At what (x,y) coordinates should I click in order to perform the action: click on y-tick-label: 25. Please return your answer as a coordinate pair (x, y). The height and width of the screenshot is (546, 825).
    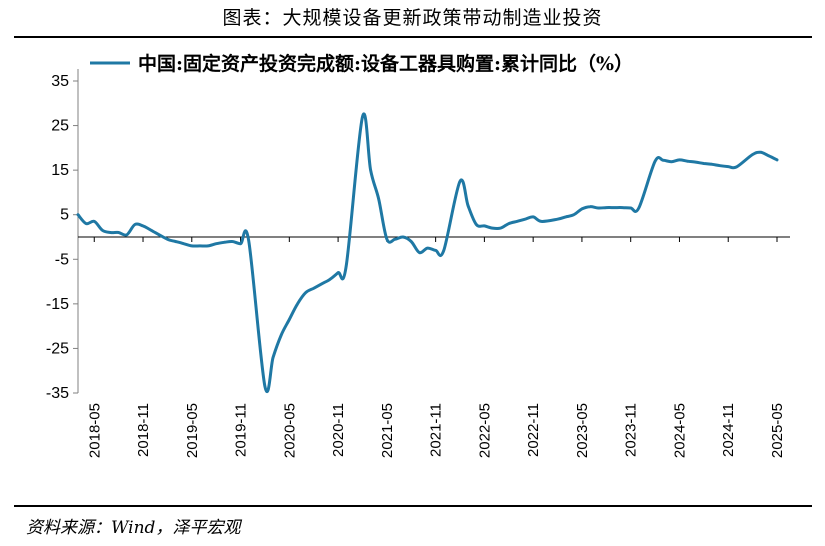
    Looking at the image, I should click on (60, 126).